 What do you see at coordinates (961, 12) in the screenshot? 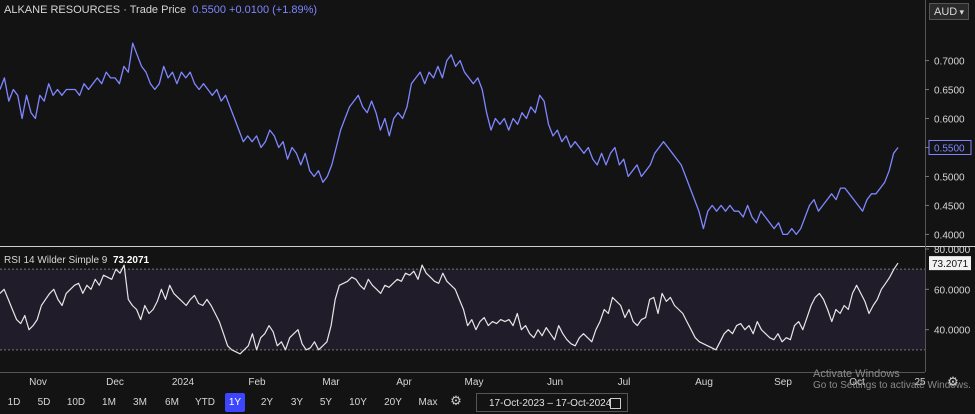
I see `chevron-down-icon: ▾` at bounding box center [961, 12].